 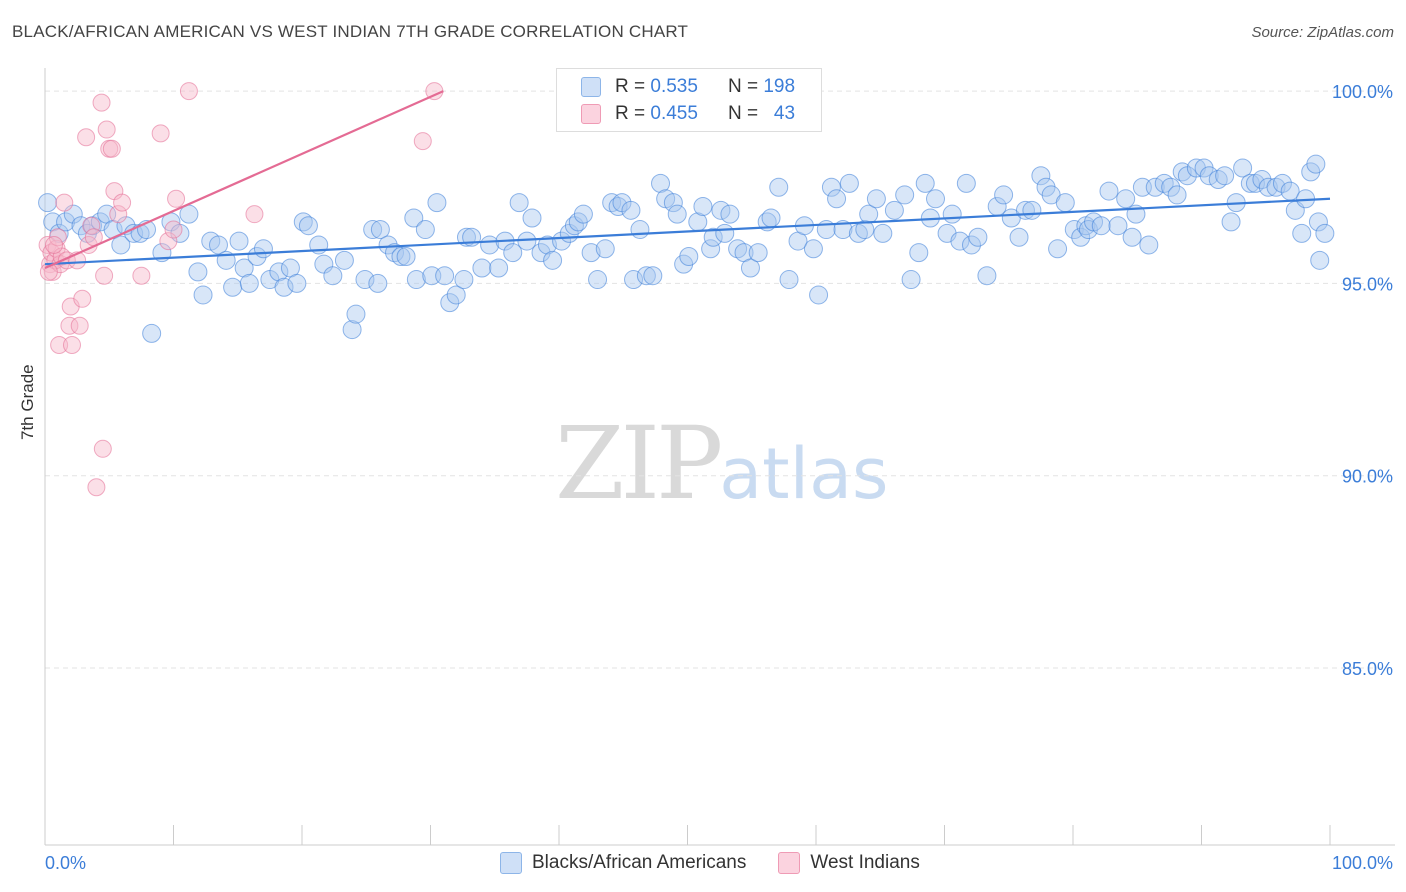 I want to click on y-tick-label: 85.0%, so click(x=1367, y=669).